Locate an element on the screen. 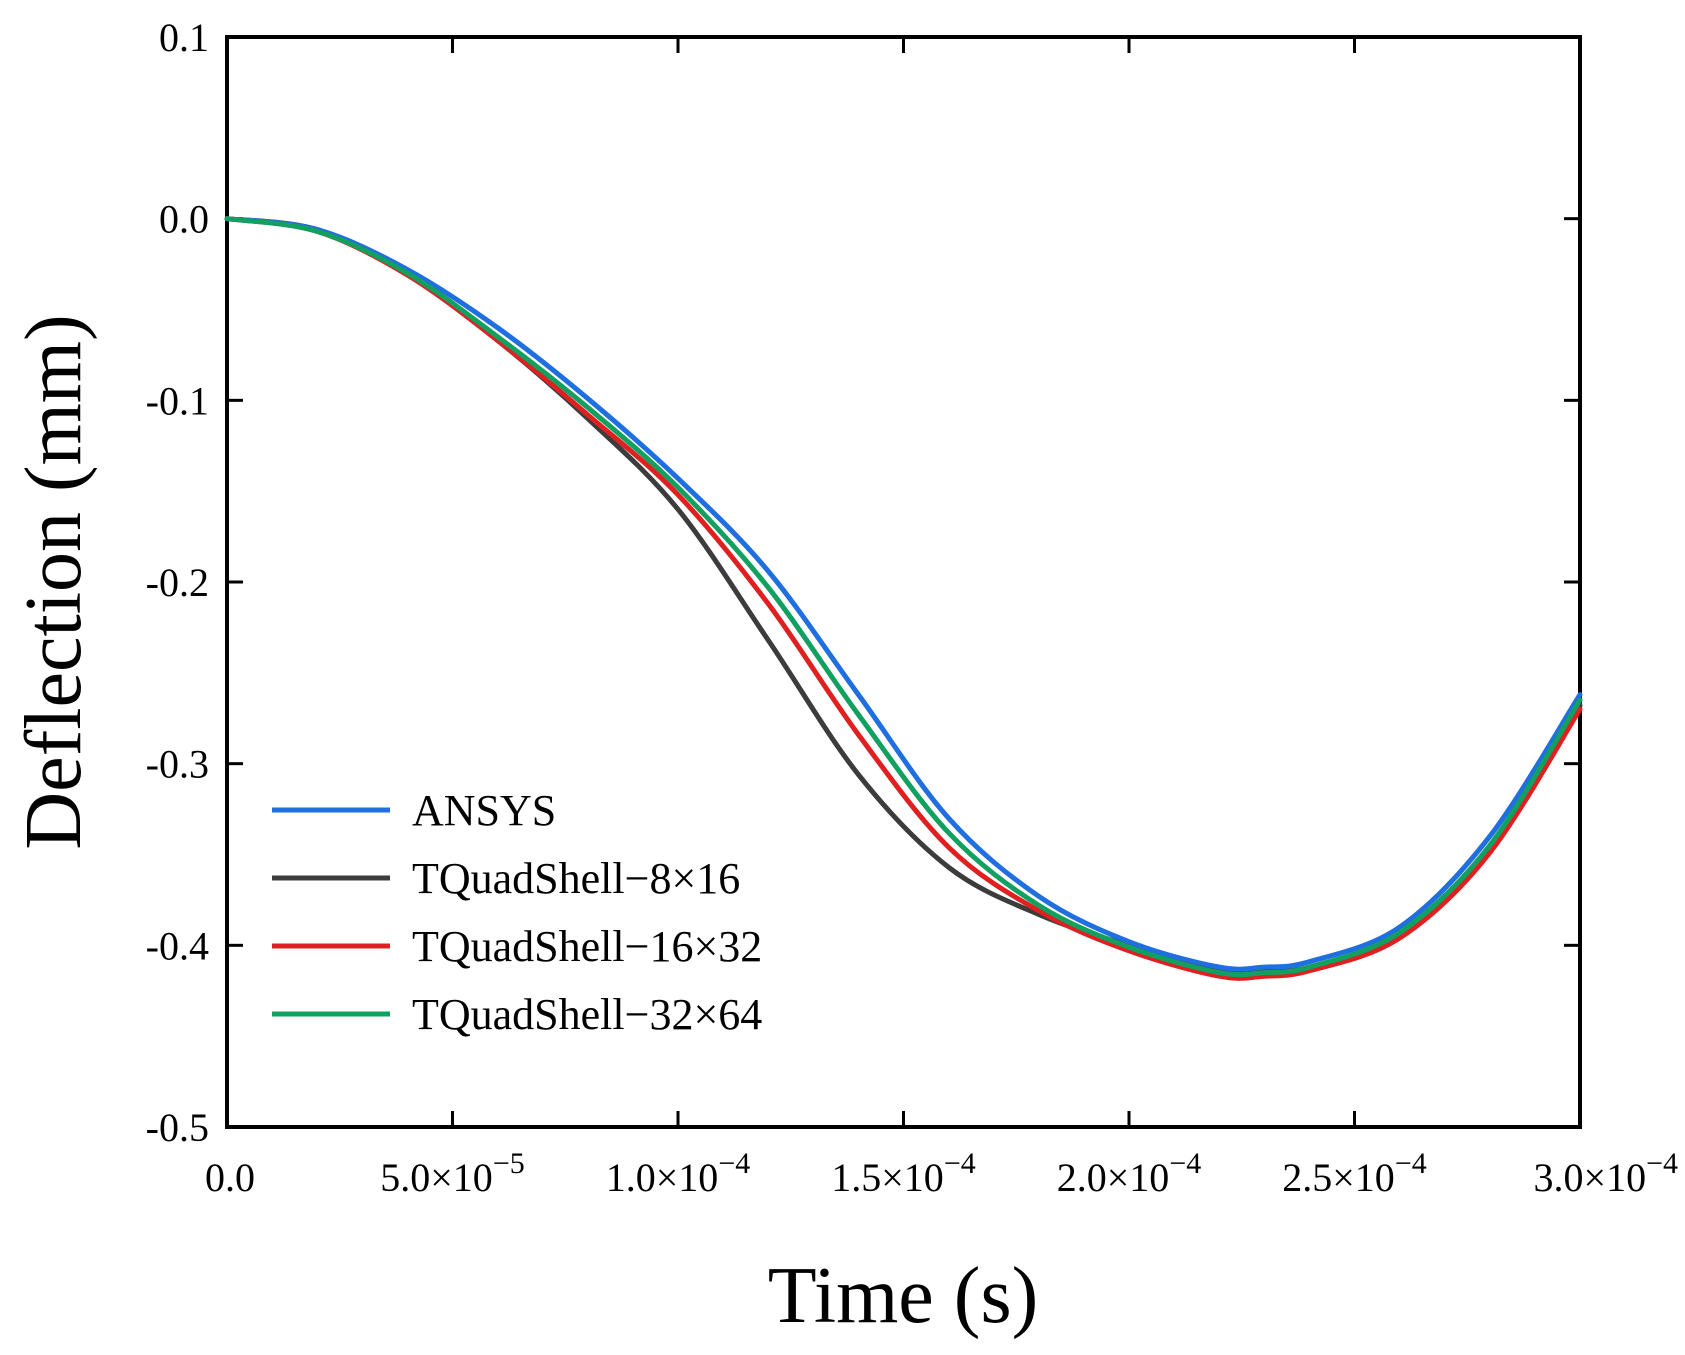  x-tick-mantissa: 5.0×10 is located at coordinates (436, 1177).